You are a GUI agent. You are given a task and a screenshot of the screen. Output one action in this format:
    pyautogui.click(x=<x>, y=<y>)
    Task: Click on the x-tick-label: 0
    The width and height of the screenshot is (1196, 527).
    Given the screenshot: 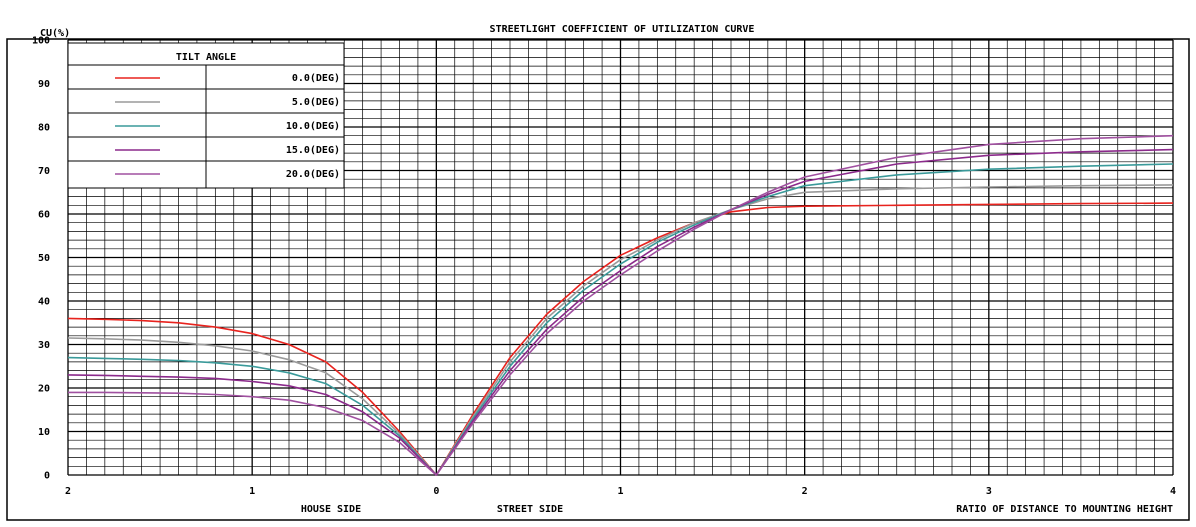 What is the action you would take?
    pyautogui.click(x=436, y=491)
    